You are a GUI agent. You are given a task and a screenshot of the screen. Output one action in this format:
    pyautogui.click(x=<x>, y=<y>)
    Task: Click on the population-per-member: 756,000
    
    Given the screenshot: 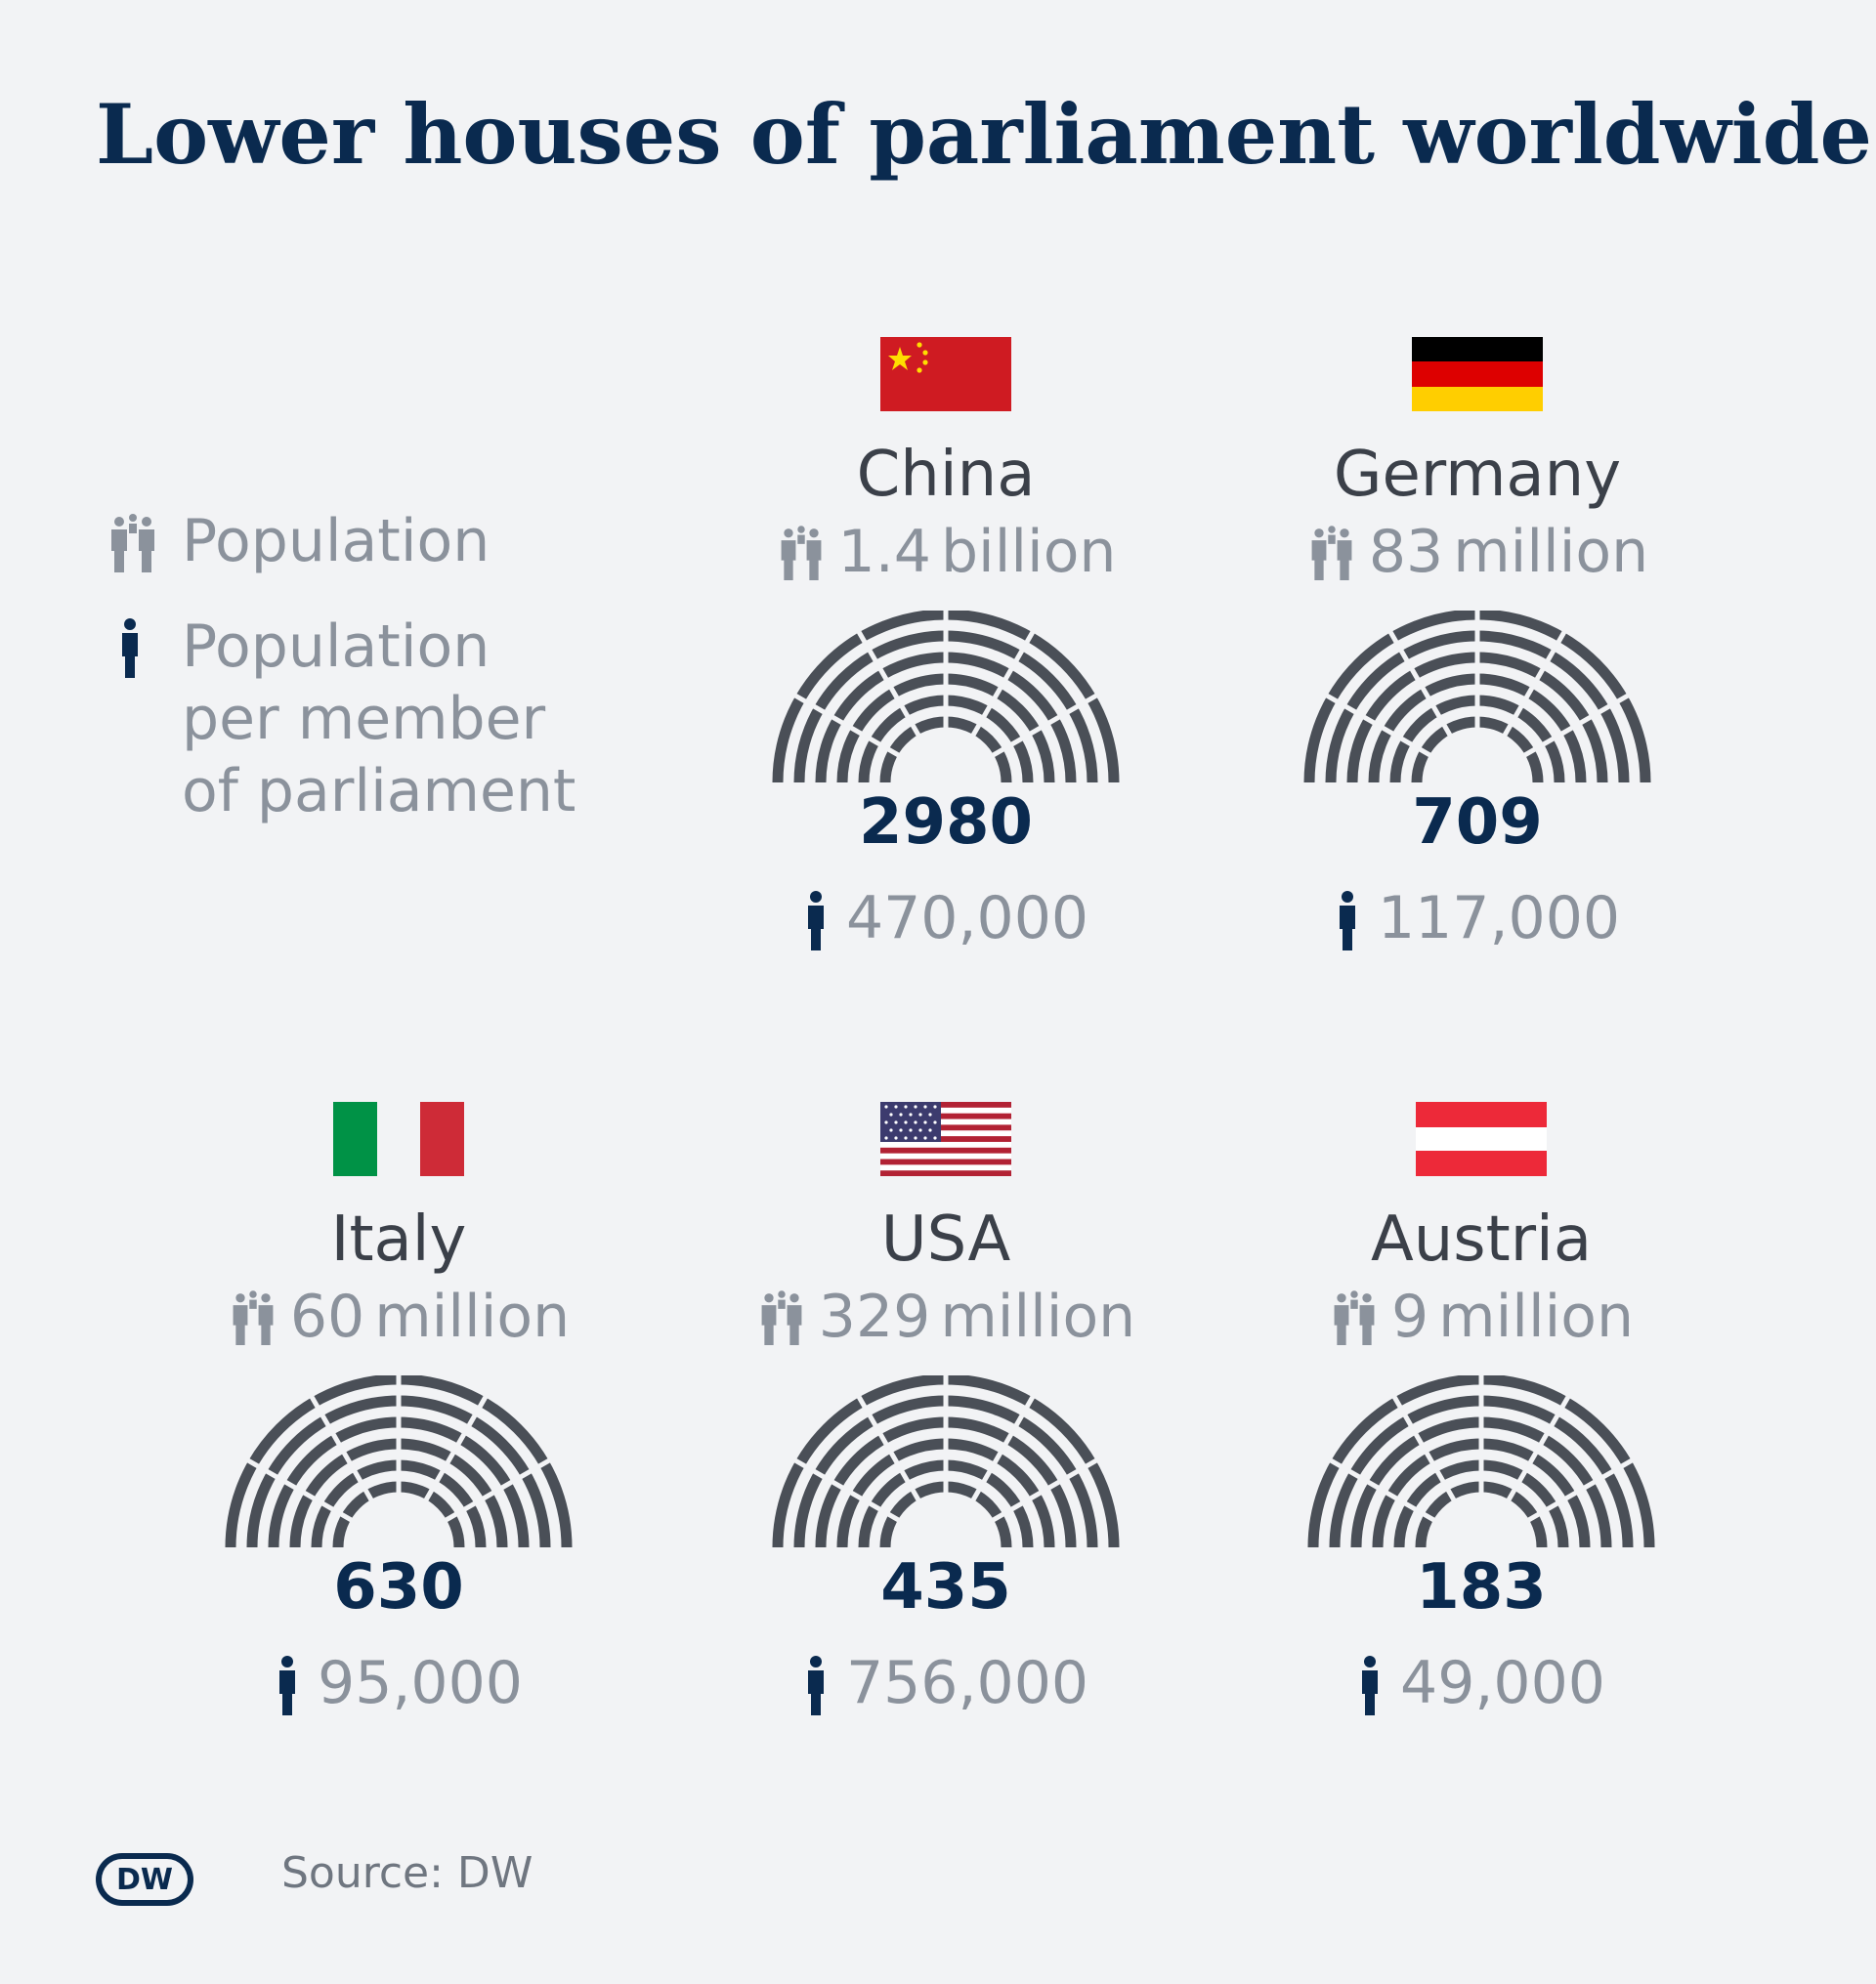 What is the action you would take?
    pyautogui.click(x=945, y=1683)
    